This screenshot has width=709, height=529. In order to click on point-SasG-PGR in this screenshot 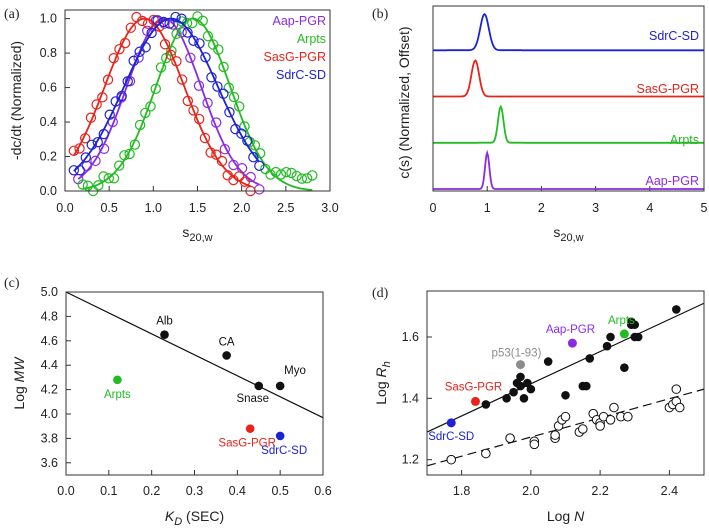, I will do `click(475, 401)`.